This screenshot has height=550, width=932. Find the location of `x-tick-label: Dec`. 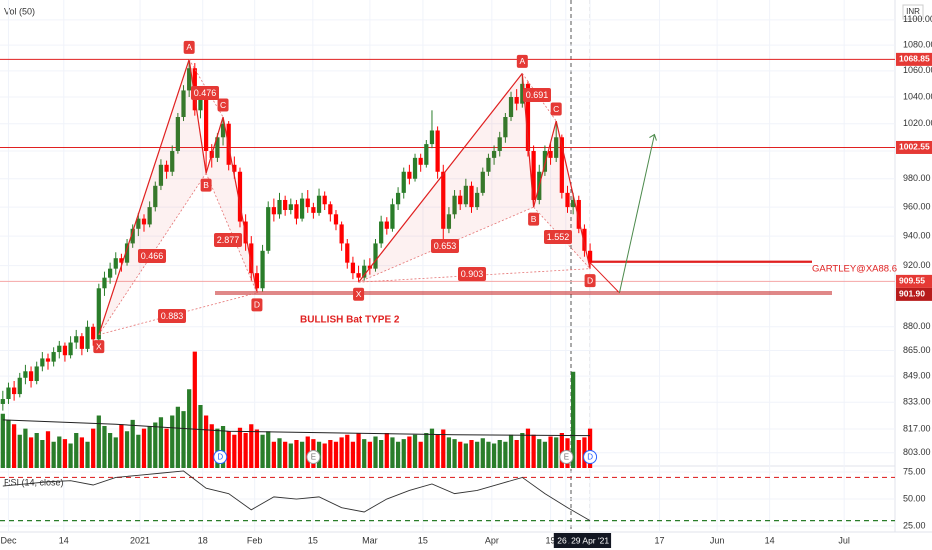

x-tick-label: Dec is located at coordinates (8, 540).